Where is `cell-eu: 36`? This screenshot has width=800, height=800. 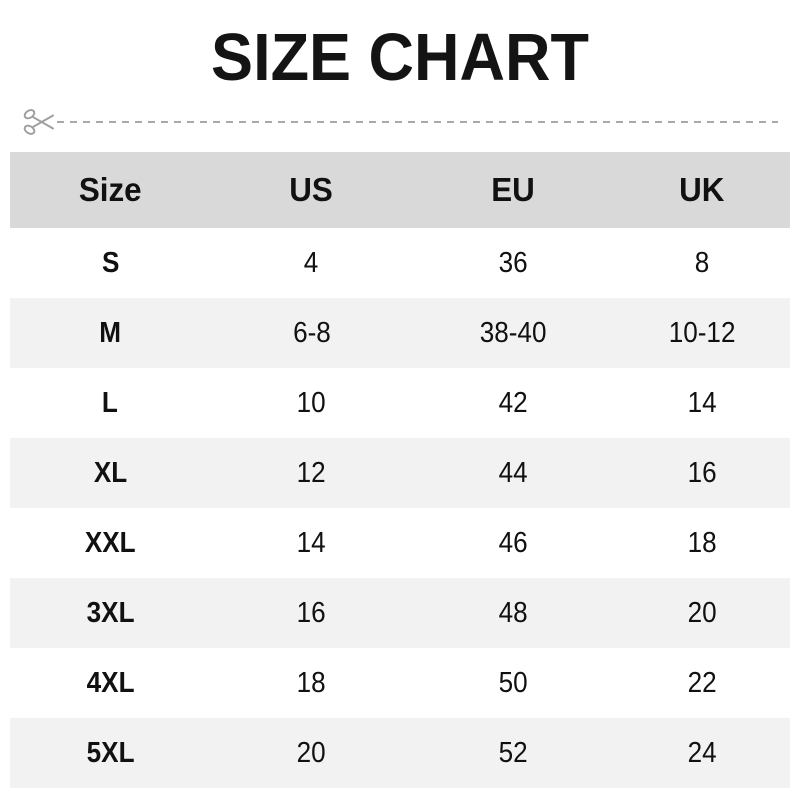 cell-eu: 36 is located at coordinates (513, 262).